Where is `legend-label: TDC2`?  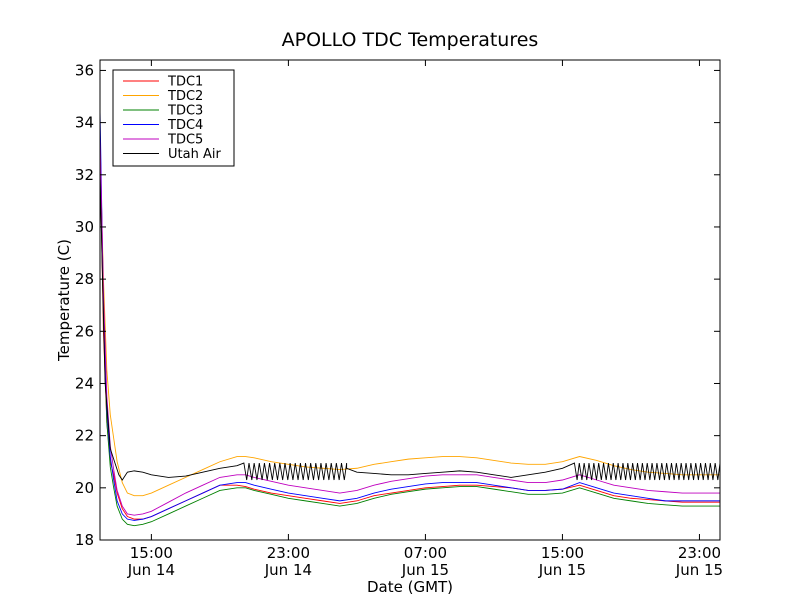
legend-label: TDC2 is located at coordinates (185, 96).